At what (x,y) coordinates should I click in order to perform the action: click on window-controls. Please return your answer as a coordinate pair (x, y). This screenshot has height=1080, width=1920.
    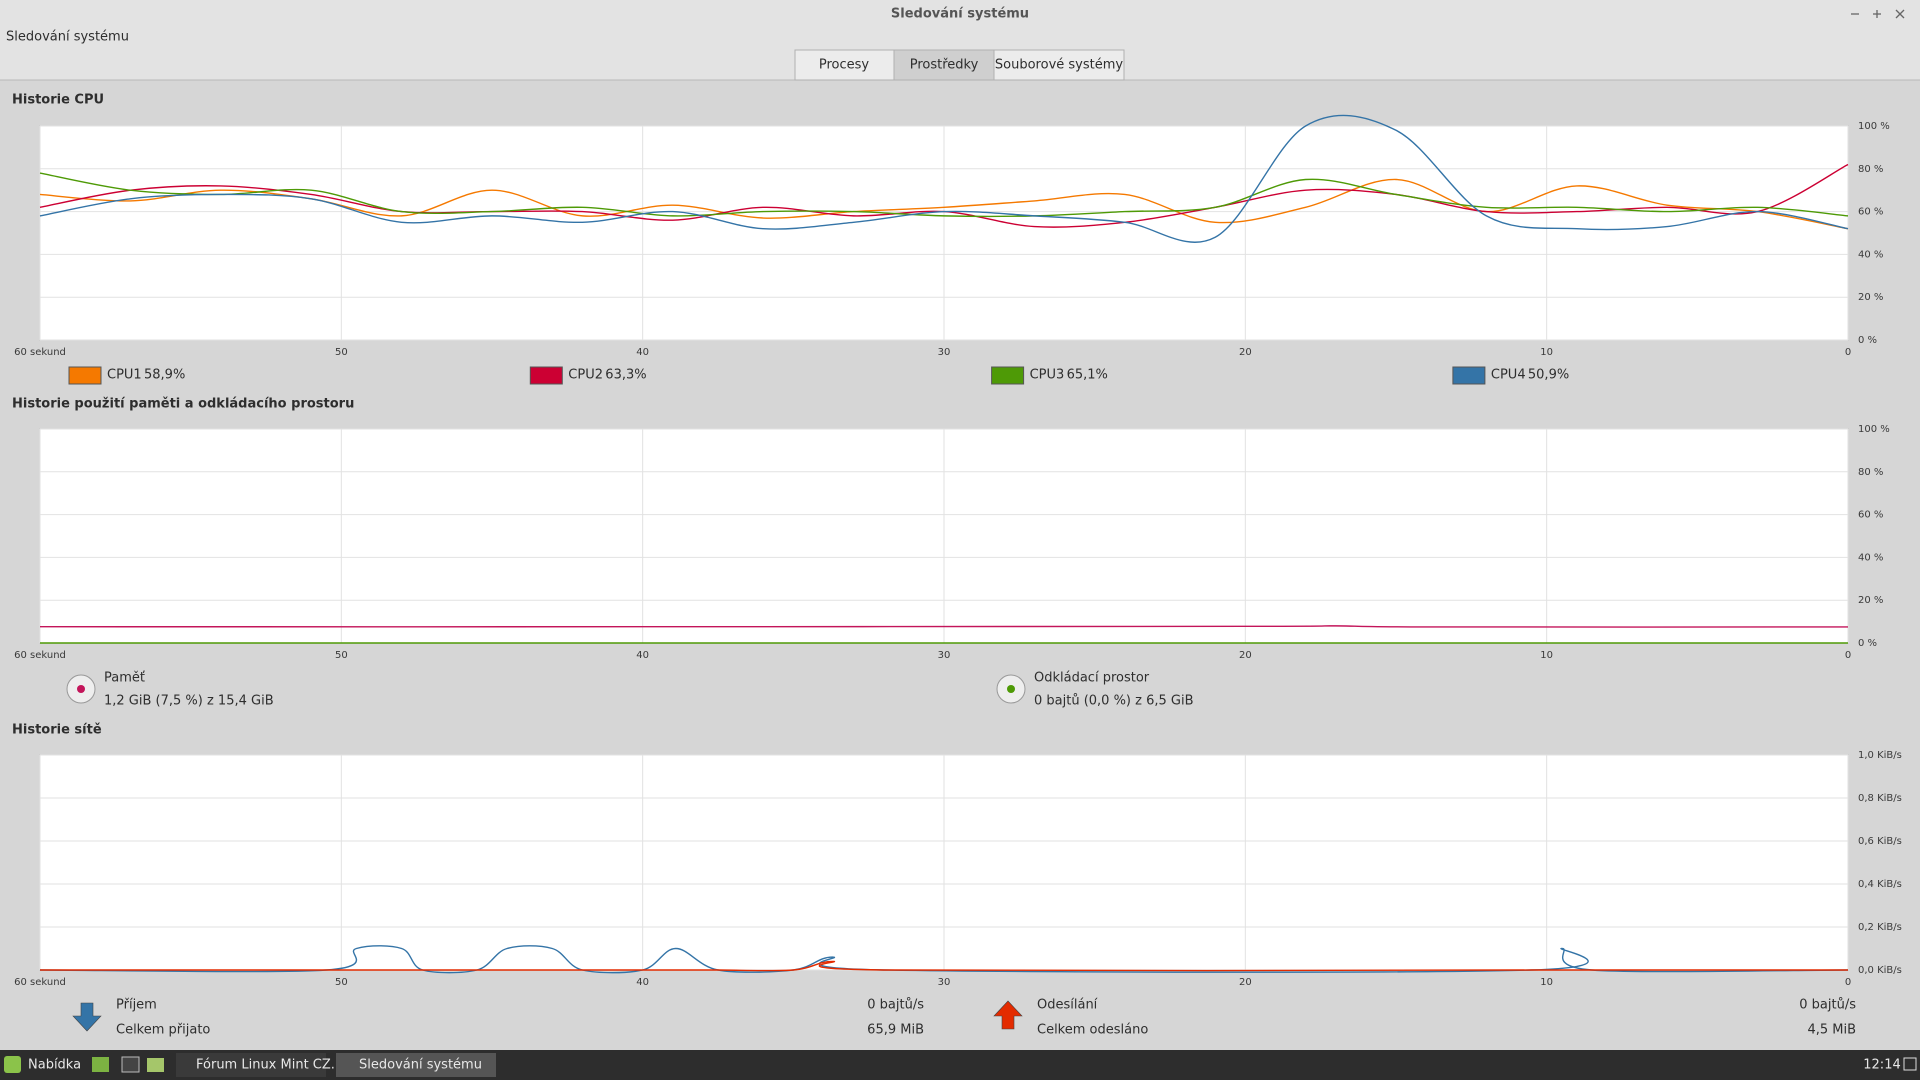
    Looking at the image, I should click on (1878, 14).